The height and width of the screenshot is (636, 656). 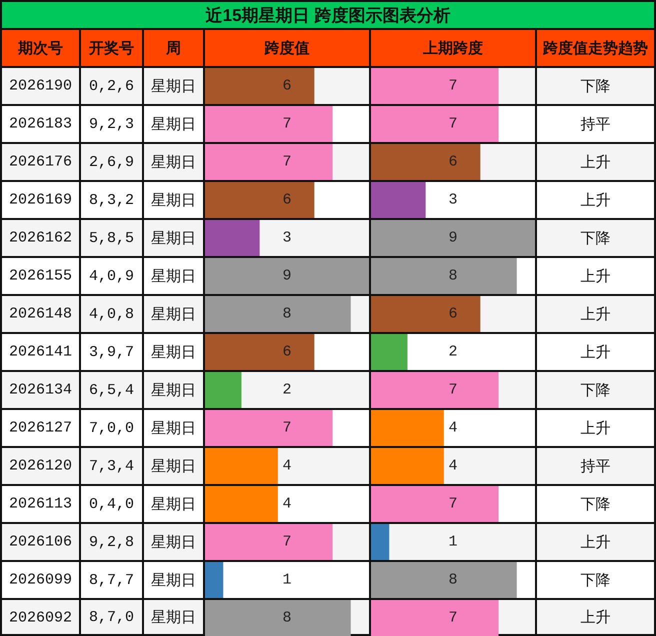 I want to click on y-tick-label: 2026162, so click(x=40, y=238).